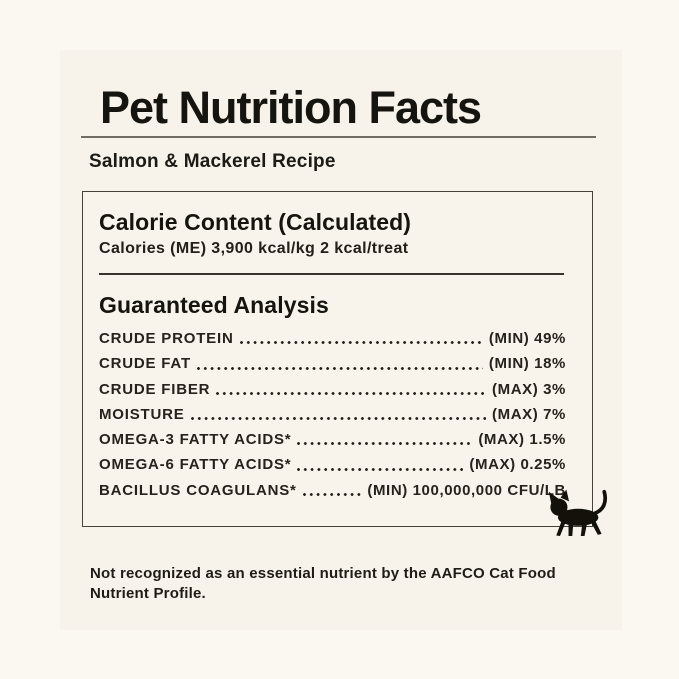 The height and width of the screenshot is (679, 679). Describe the element at coordinates (195, 465) in the screenshot. I see `nutrient-name: OMEGA-6 FATTY ACIDS*` at that location.